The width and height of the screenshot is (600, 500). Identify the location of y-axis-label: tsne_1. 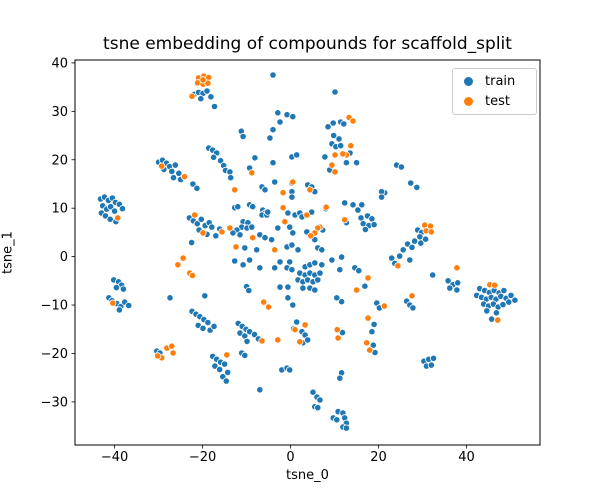
(8, 252).